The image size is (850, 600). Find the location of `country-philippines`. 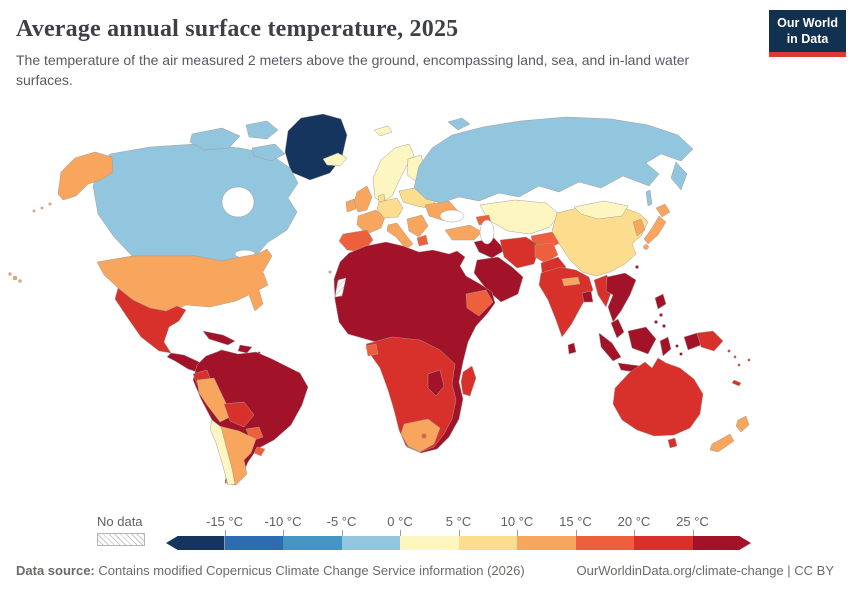

country-philippines is located at coordinates (660, 301).